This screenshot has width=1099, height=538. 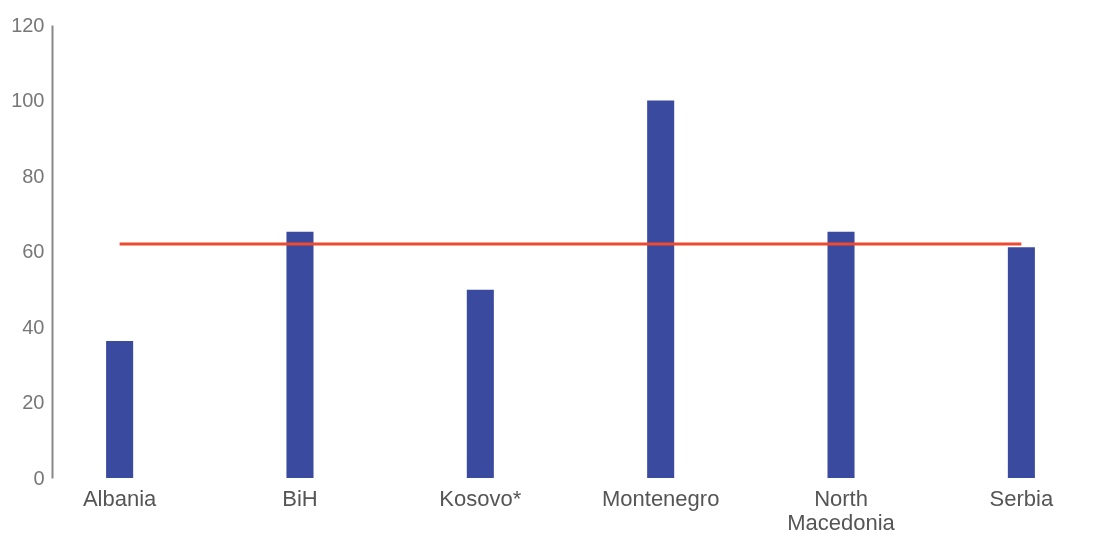 What do you see at coordinates (28, 100) in the screenshot?
I see `y-tick-label: 100` at bounding box center [28, 100].